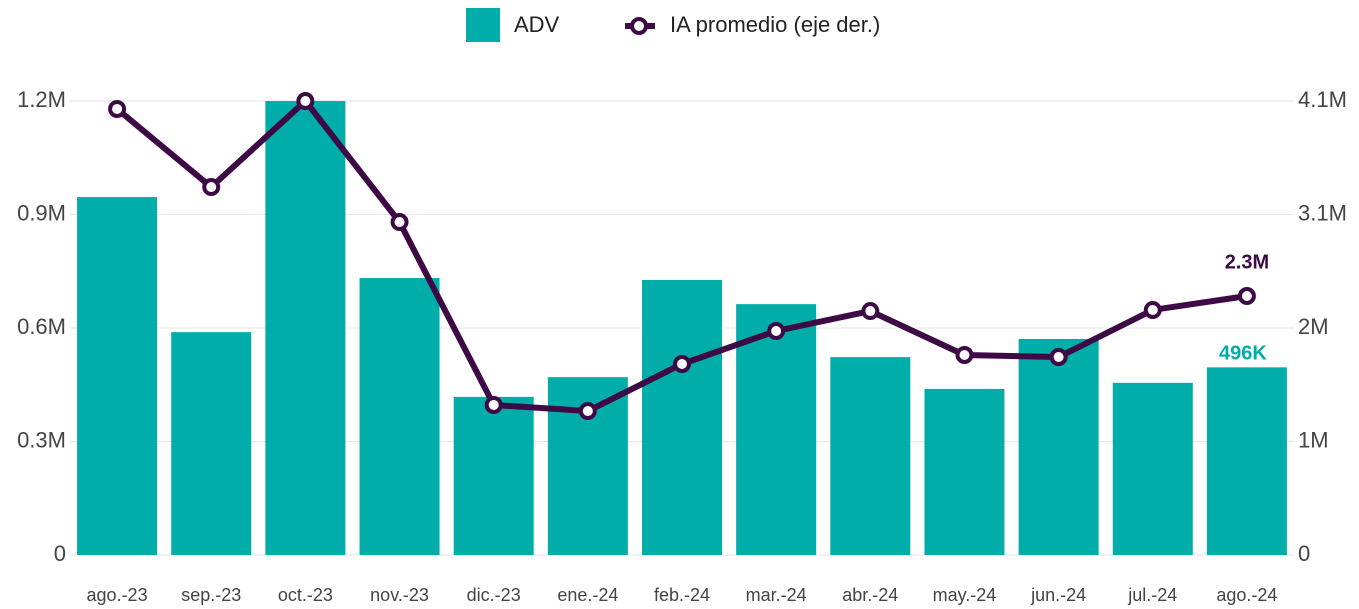 This screenshot has width=1359, height=609. What do you see at coordinates (1243, 354) in the screenshot?
I see `data-label: 496K` at bounding box center [1243, 354].